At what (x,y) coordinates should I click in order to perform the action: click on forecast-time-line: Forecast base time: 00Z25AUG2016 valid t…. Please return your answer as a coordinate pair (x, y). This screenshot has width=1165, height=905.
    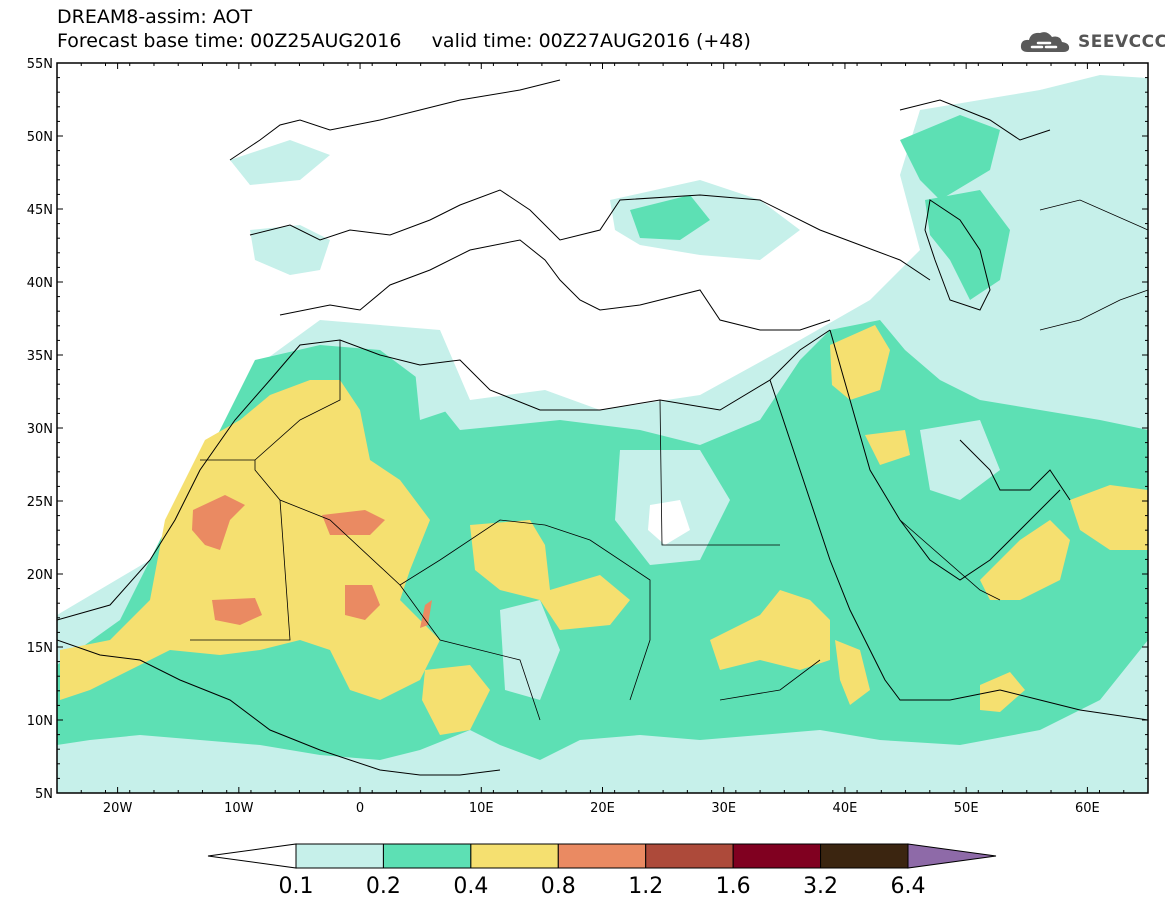
    Looking at the image, I should click on (404, 41).